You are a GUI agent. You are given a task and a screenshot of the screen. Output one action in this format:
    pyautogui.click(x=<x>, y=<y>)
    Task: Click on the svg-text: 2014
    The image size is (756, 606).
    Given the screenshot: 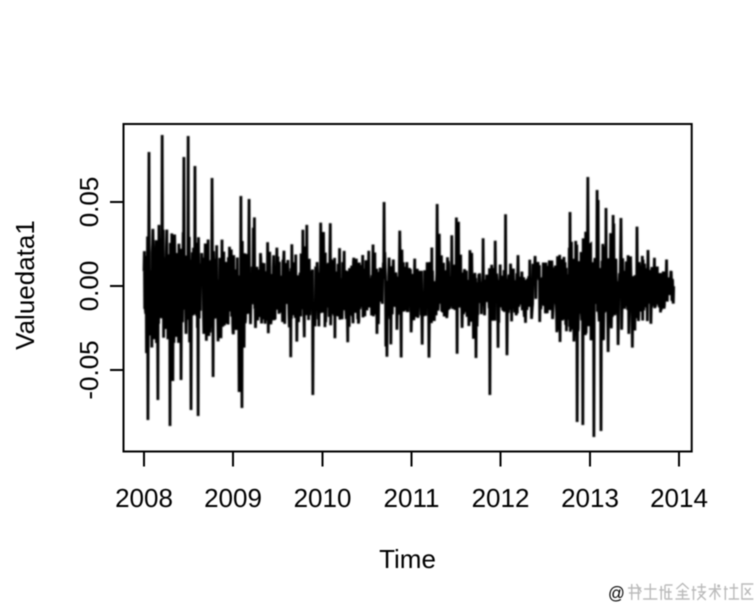 What is the action you would take?
    pyautogui.click(x=679, y=498)
    